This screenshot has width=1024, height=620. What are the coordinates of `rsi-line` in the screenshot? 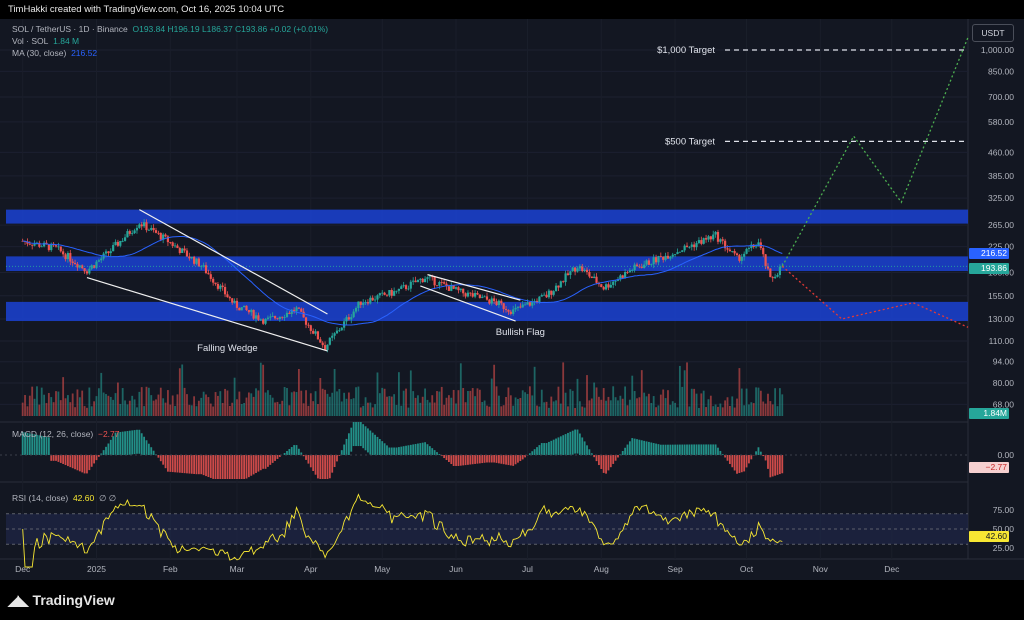 It's located at (402, 530).